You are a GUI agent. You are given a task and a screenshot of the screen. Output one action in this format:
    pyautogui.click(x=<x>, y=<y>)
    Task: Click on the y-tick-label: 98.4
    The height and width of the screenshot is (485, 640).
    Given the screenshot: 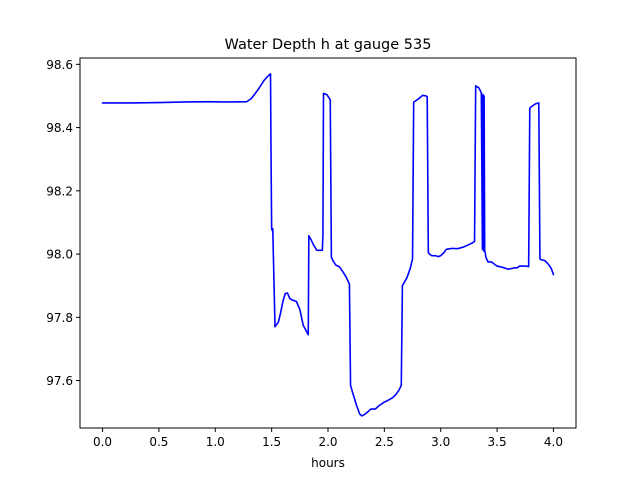 What is the action you would take?
    pyautogui.click(x=59, y=128)
    